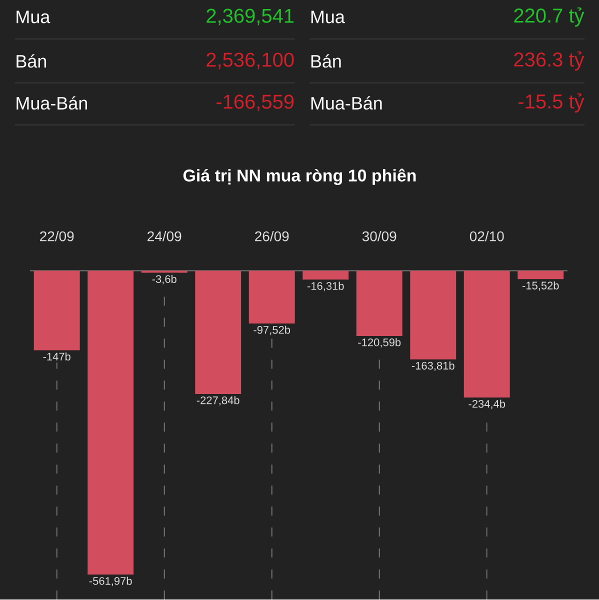 This screenshot has height=600, width=599. Describe the element at coordinates (551, 103) in the screenshot. I see `text: -15.5 tỷ` at that location.